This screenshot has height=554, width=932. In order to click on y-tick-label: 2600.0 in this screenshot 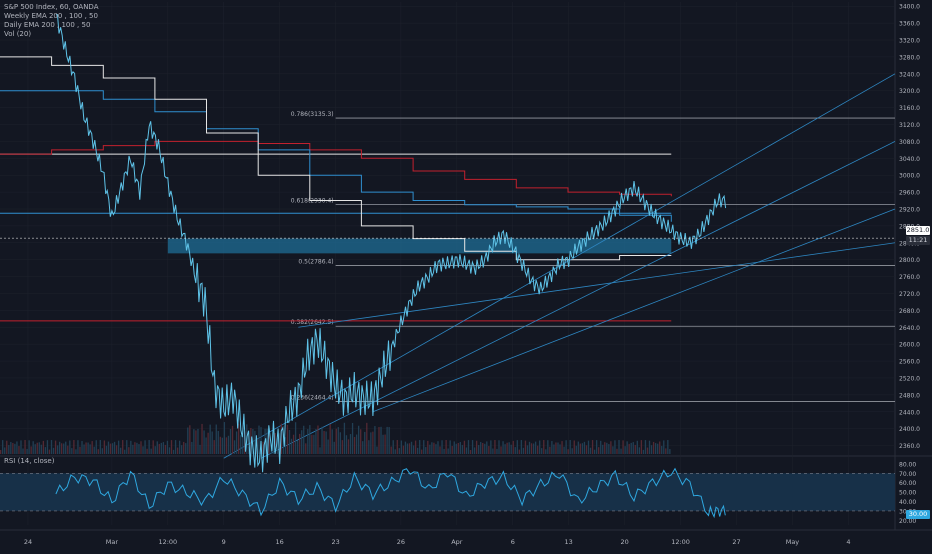, I will do `click(909, 345)`.